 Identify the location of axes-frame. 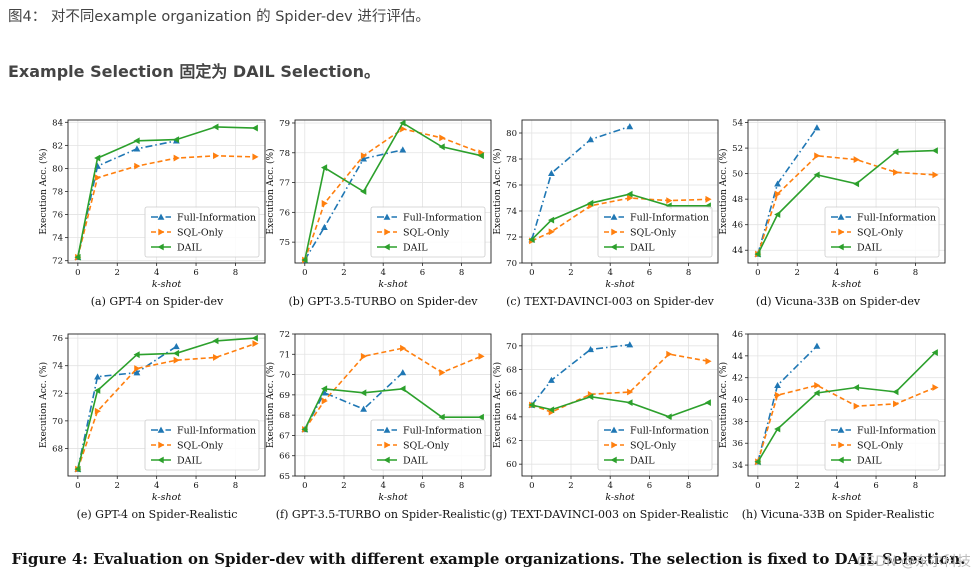
(846, 191).